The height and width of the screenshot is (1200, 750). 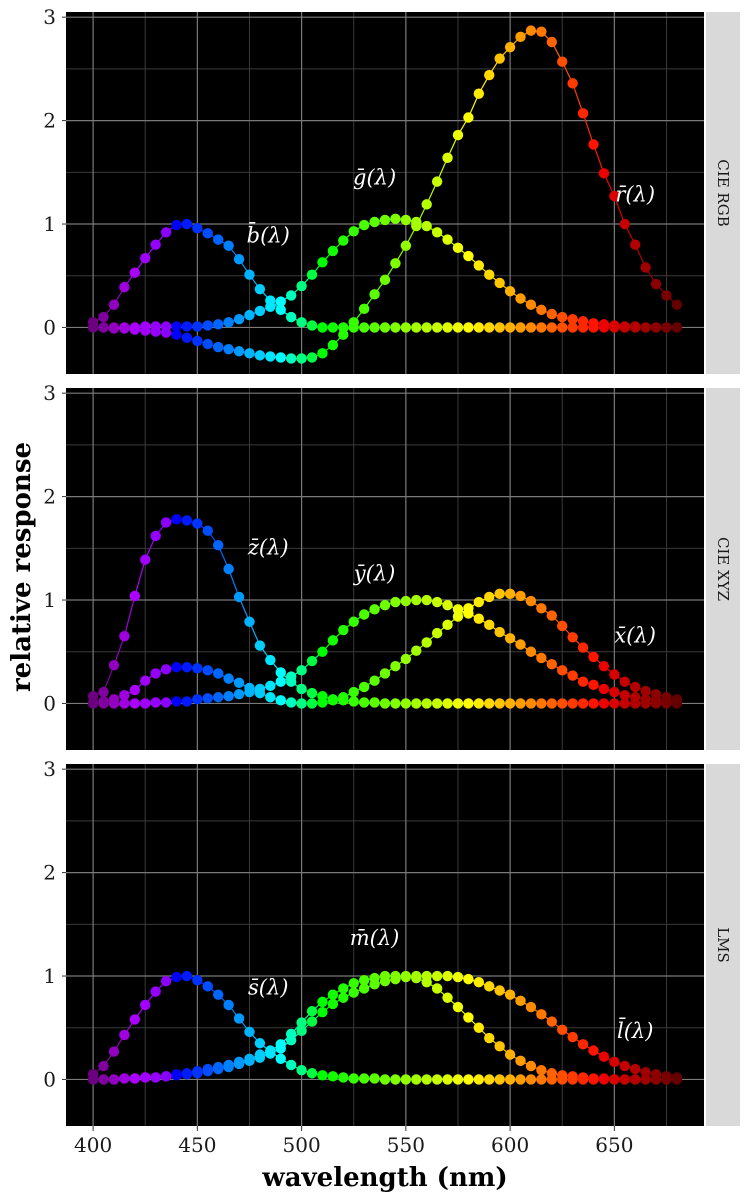 I want to click on curve-label: m̄(λ), so click(x=375, y=938).